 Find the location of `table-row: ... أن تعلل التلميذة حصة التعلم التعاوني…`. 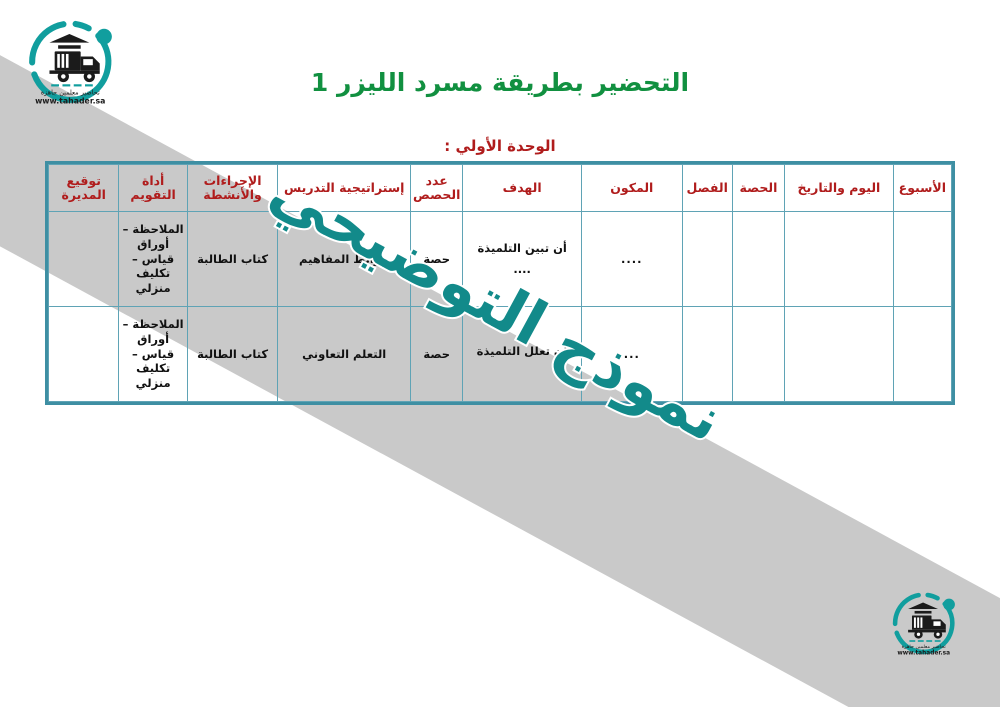

table-row: ... أن تعلل التلميذة حصة التعلم التعاوني… is located at coordinates (500, 354).